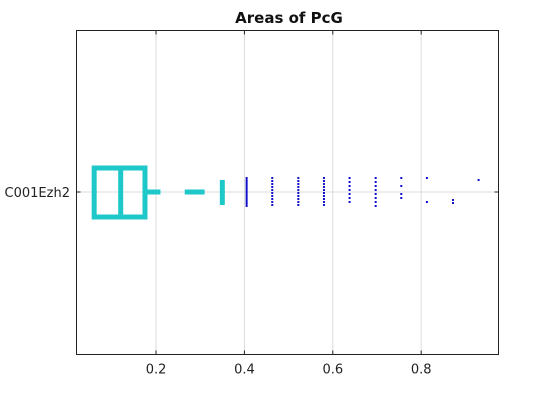 Image resolution: width=550 pixels, height=400 pixels. What do you see at coordinates (332, 370) in the screenshot?
I see `x-tick-label: 0.6` at bounding box center [332, 370].